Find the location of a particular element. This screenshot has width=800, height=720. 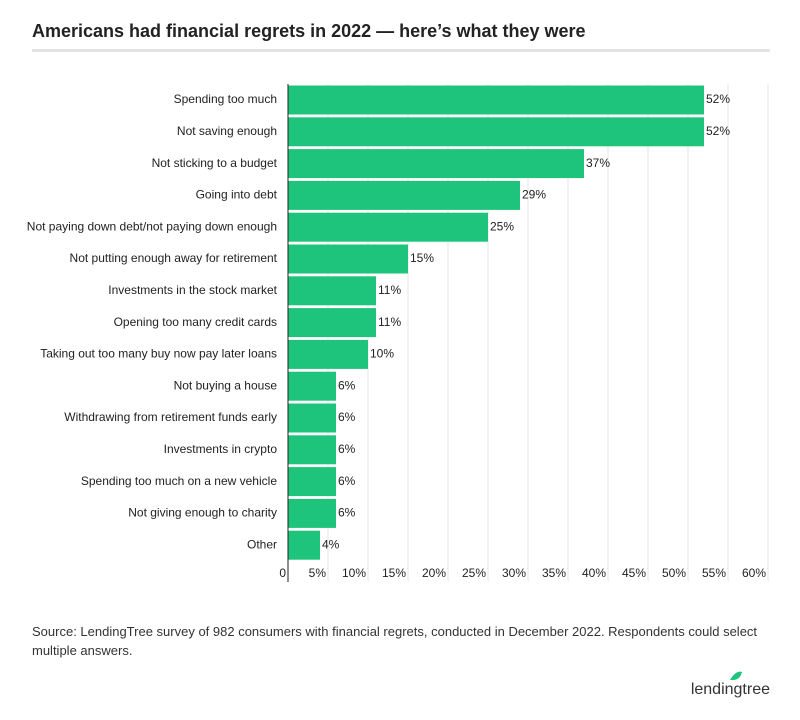

x-tick-label: 5% is located at coordinates (318, 573).